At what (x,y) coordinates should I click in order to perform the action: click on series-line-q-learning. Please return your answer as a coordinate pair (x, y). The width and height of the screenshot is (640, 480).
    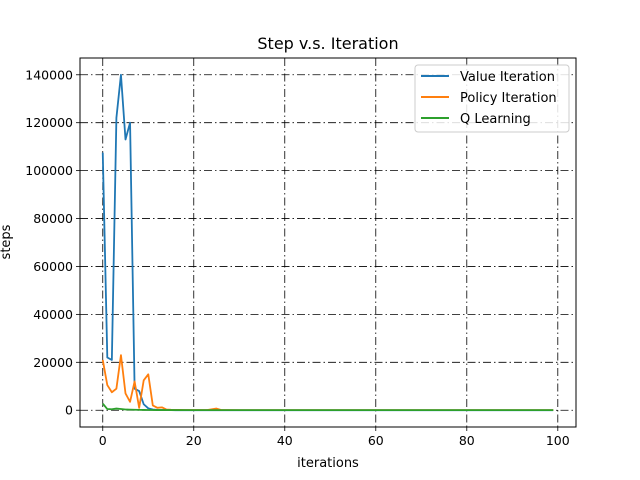
    Looking at the image, I should click on (328, 407).